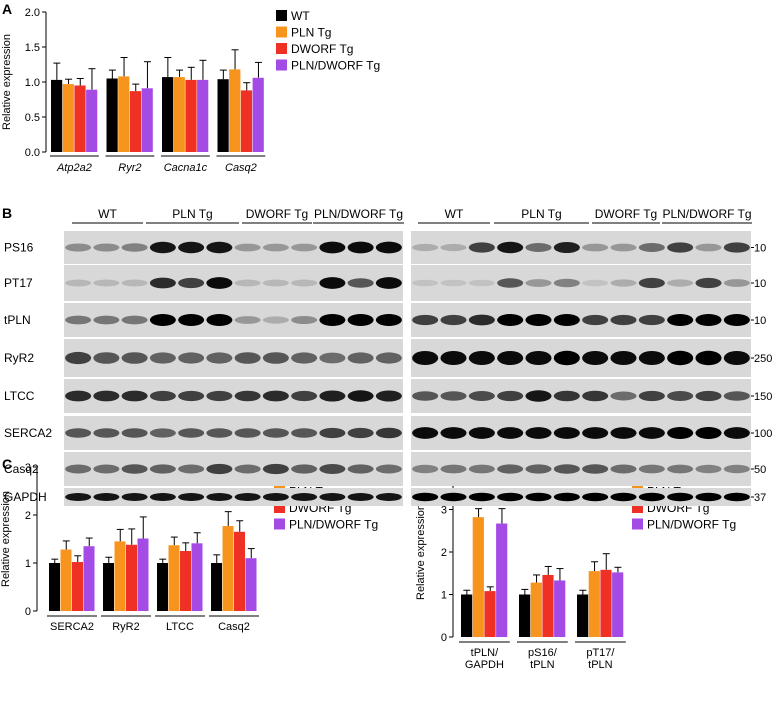  Describe the element at coordinates (543, 653) in the screenshot. I see `category-label: pS16/` at that location.